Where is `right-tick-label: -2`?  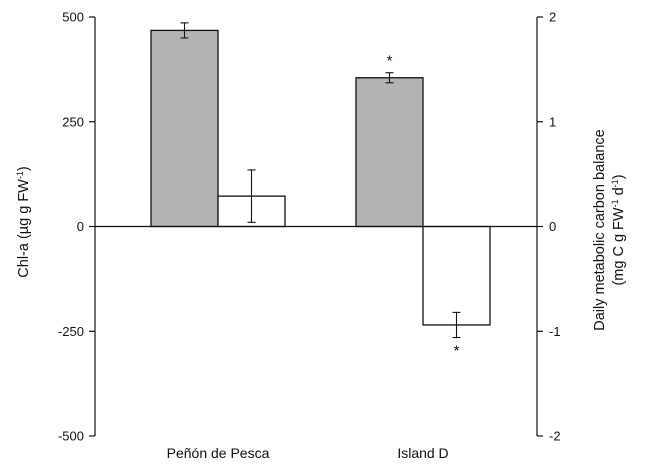 right-tick-label: -2 is located at coordinates (555, 436).